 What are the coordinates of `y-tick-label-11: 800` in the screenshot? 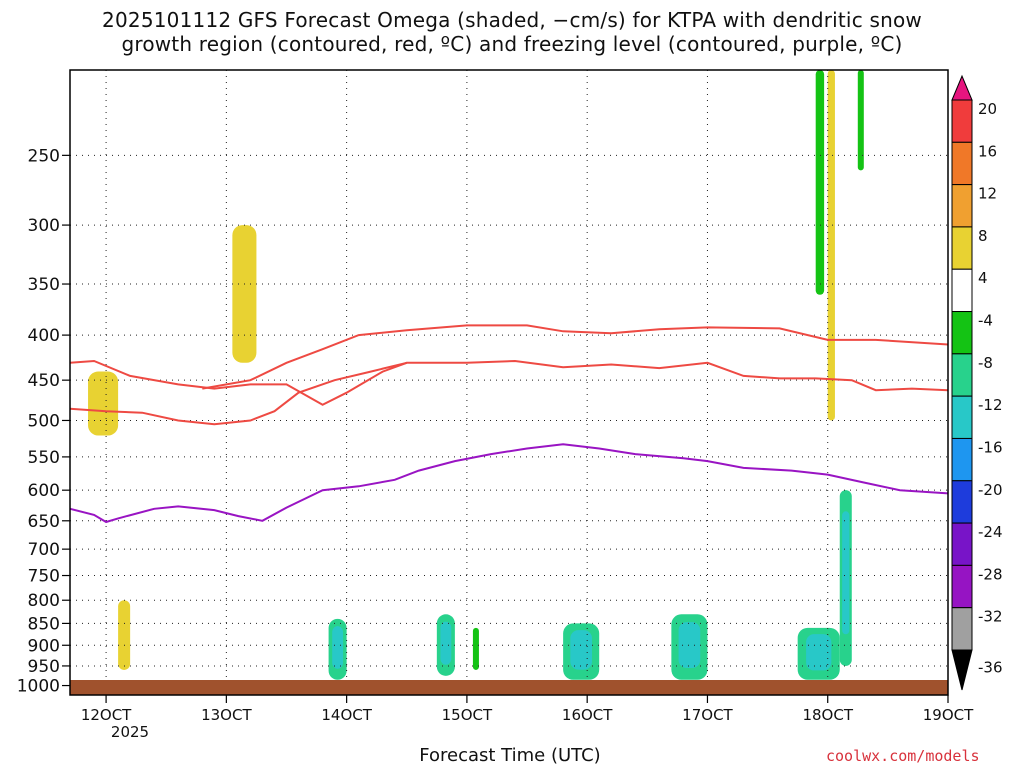 It's located at (44, 601).